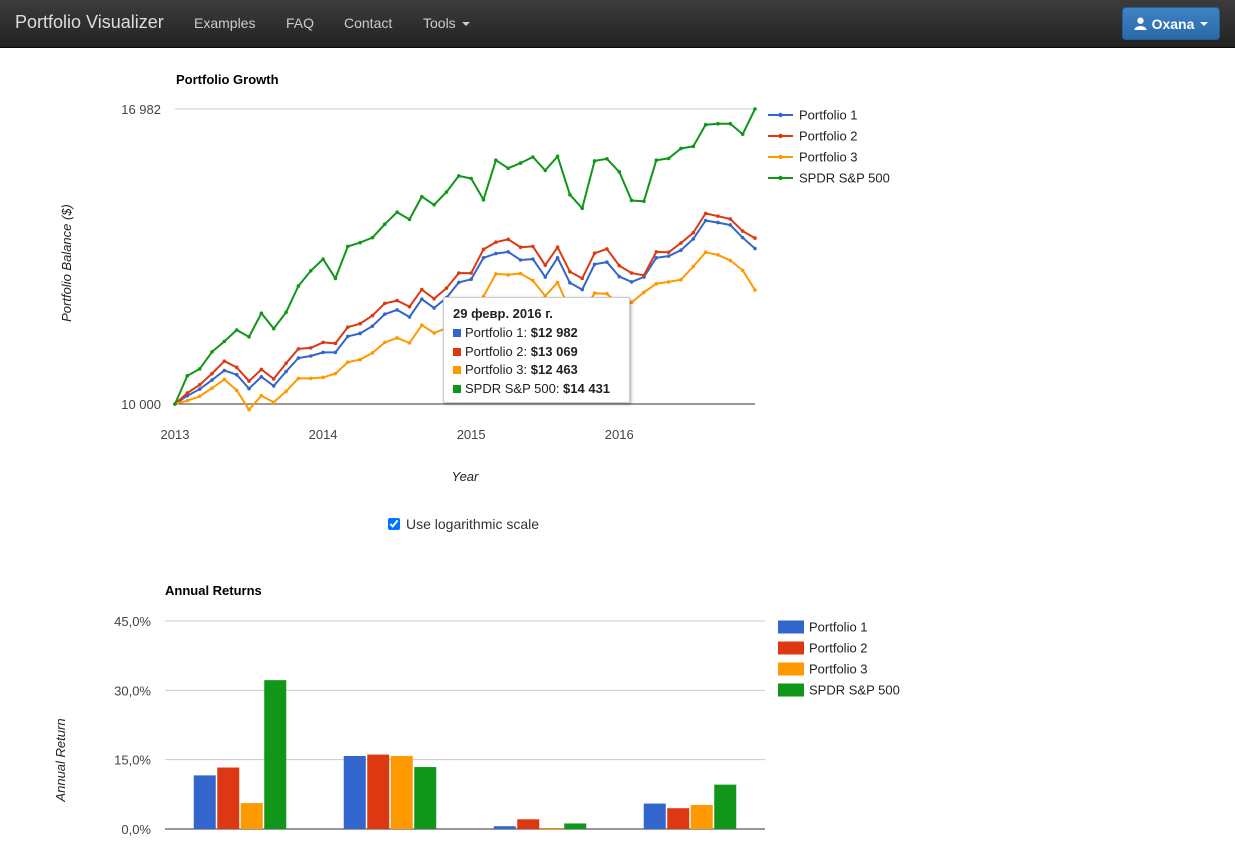 The width and height of the screenshot is (1235, 850). What do you see at coordinates (394, 524) in the screenshot?
I see `log-scale-checkbox` at bounding box center [394, 524].